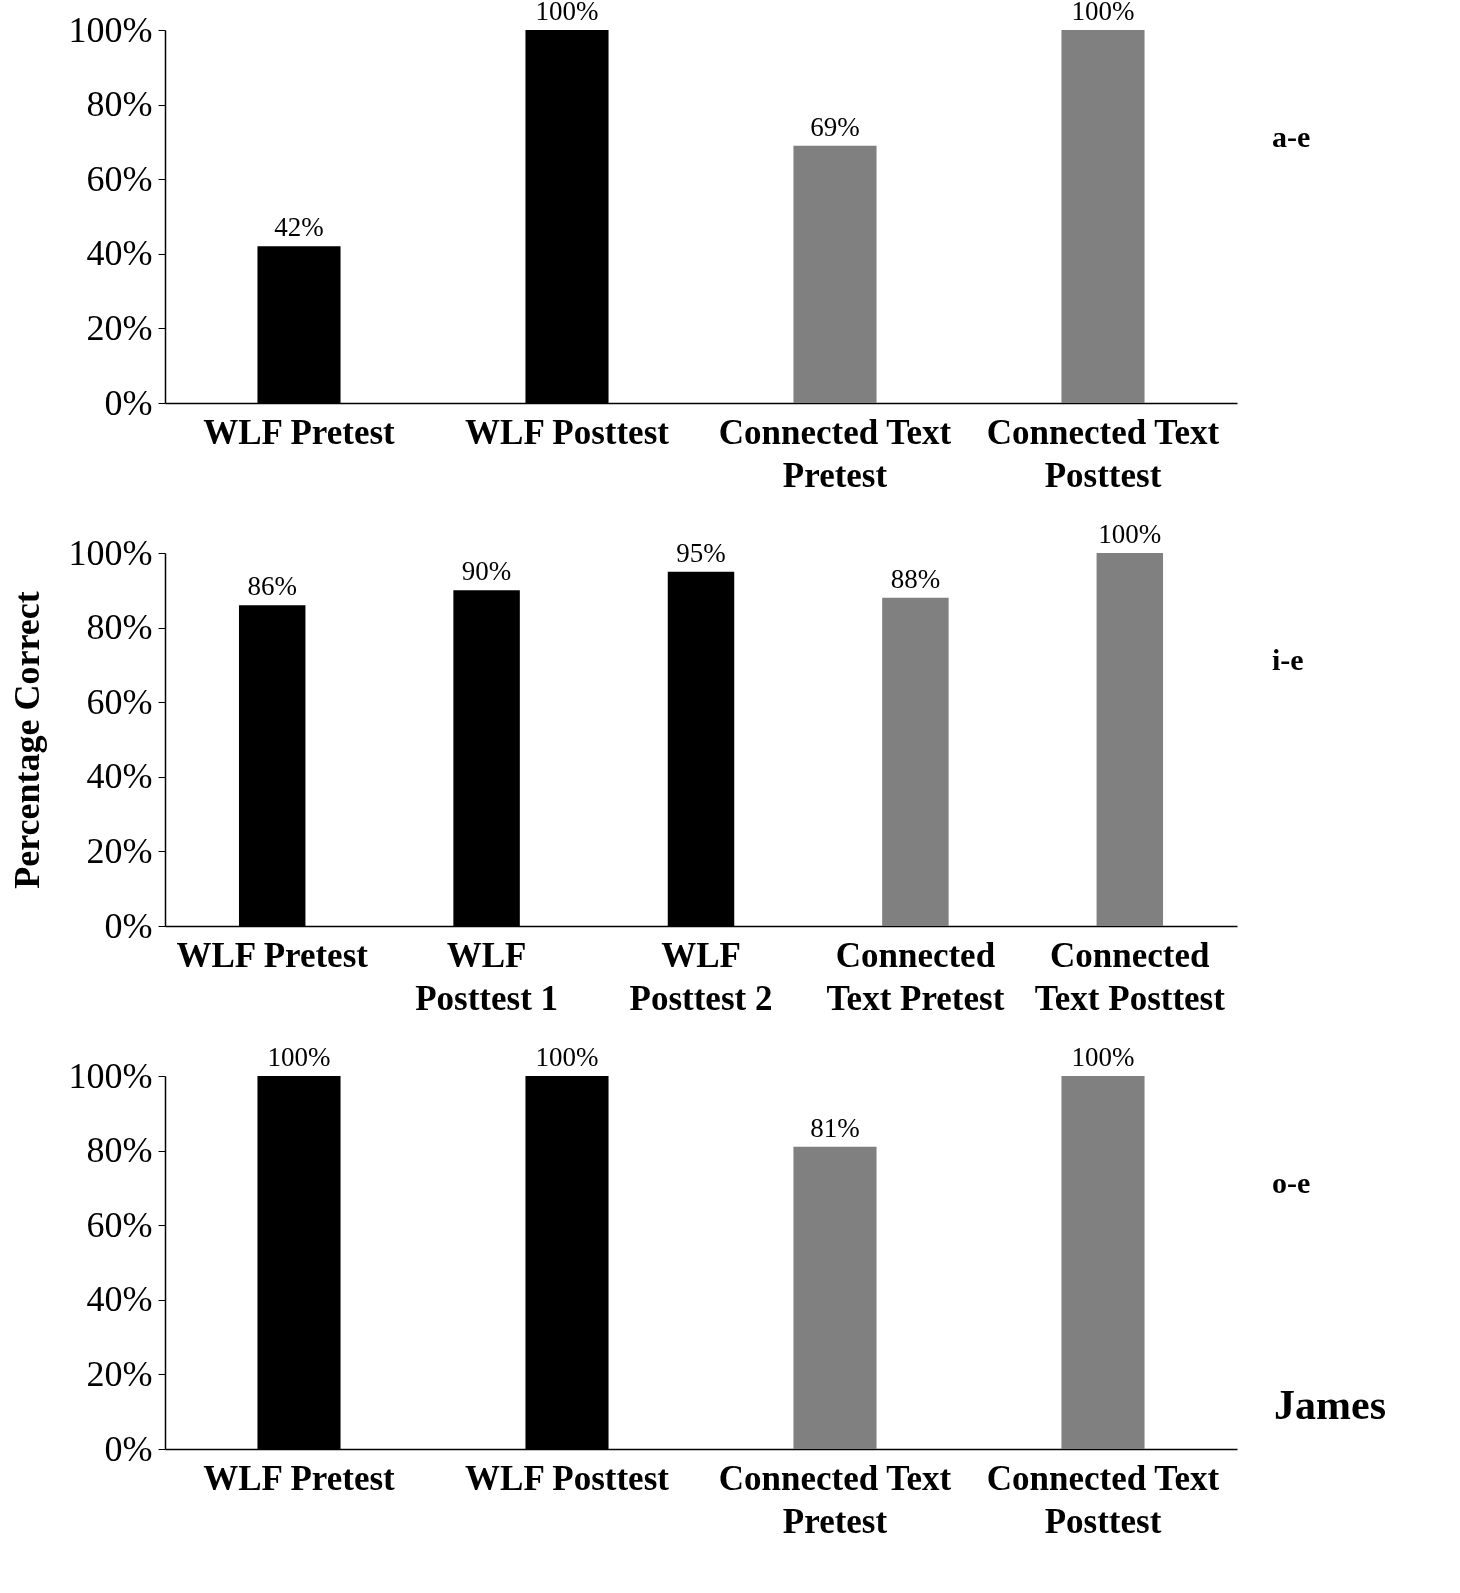  I want to click on text: i-e, so click(1288, 660).